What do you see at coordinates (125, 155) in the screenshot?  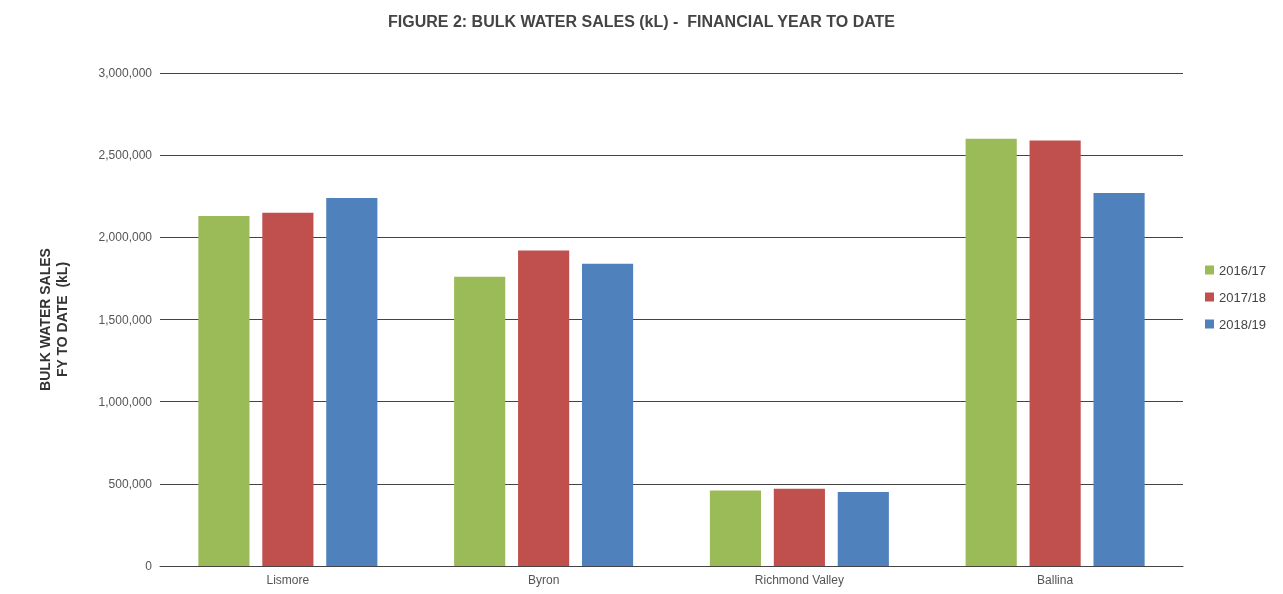 I see `y-tick-label: 2,500,000` at bounding box center [125, 155].